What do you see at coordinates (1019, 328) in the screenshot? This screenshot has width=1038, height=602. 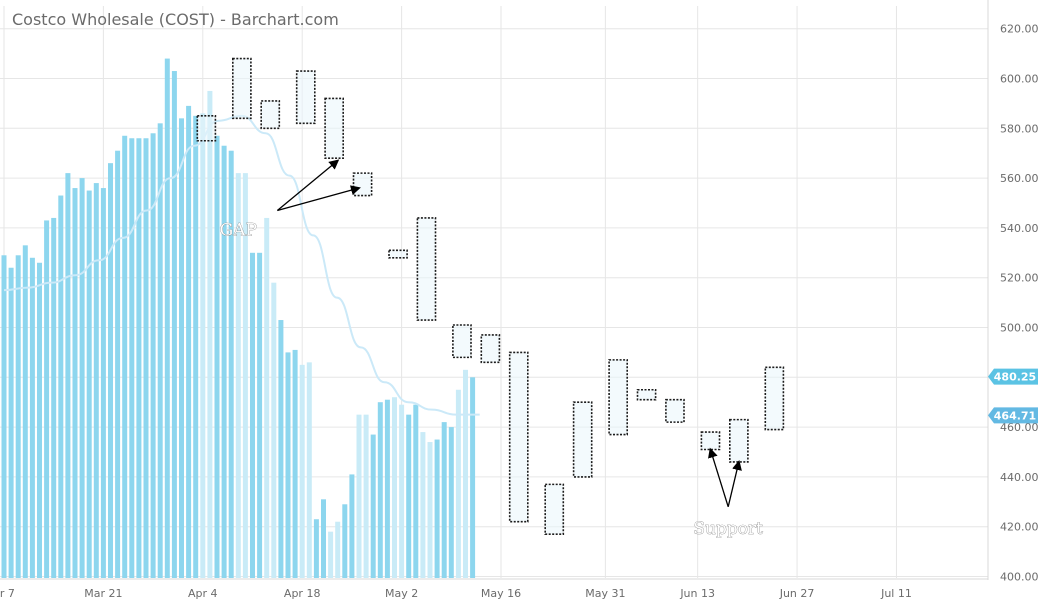 I see `y-tick-label: 500.00` at bounding box center [1019, 328].